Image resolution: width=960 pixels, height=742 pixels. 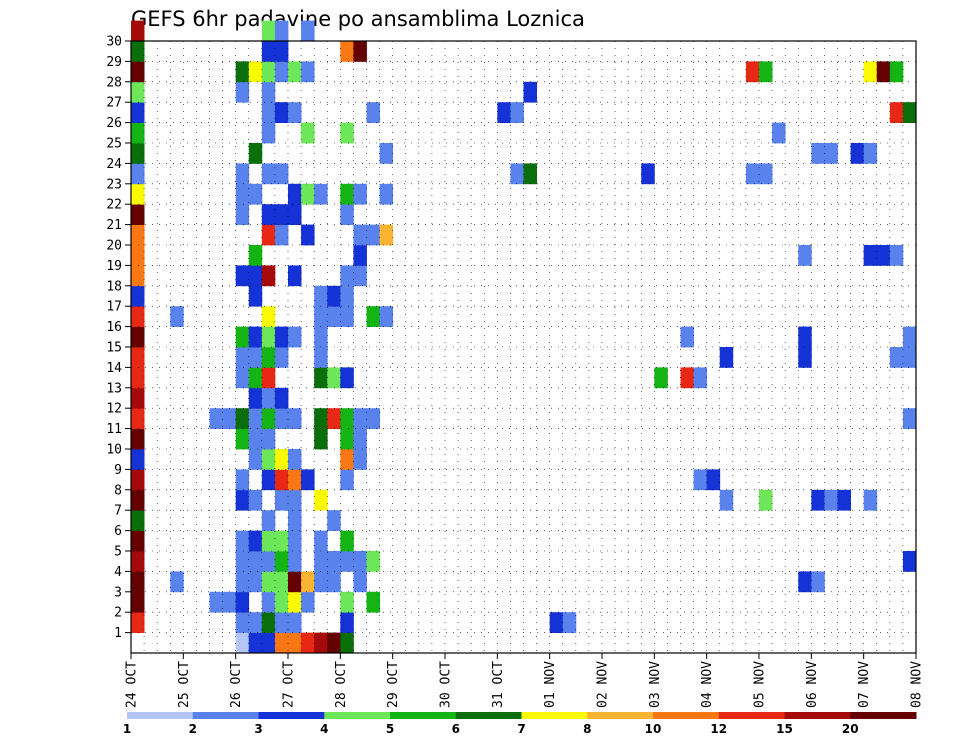 I want to click on heatmap-cell-m11-t18, so click(x=373, y=418).